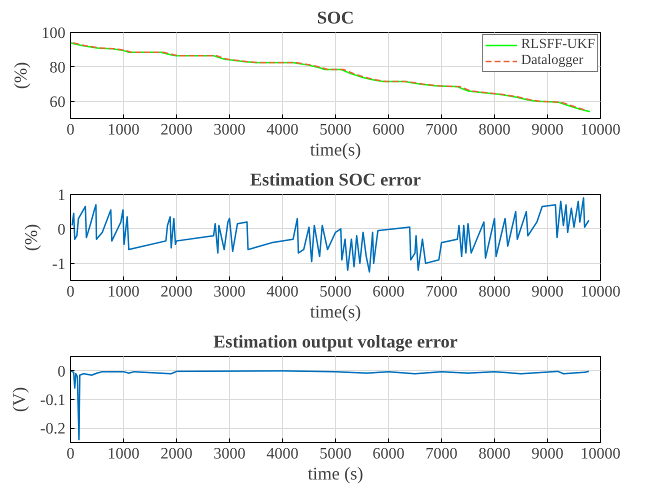 The image size is (652, 493). I want to click on chart-title: Estimation SOC error, so click(335, 180).